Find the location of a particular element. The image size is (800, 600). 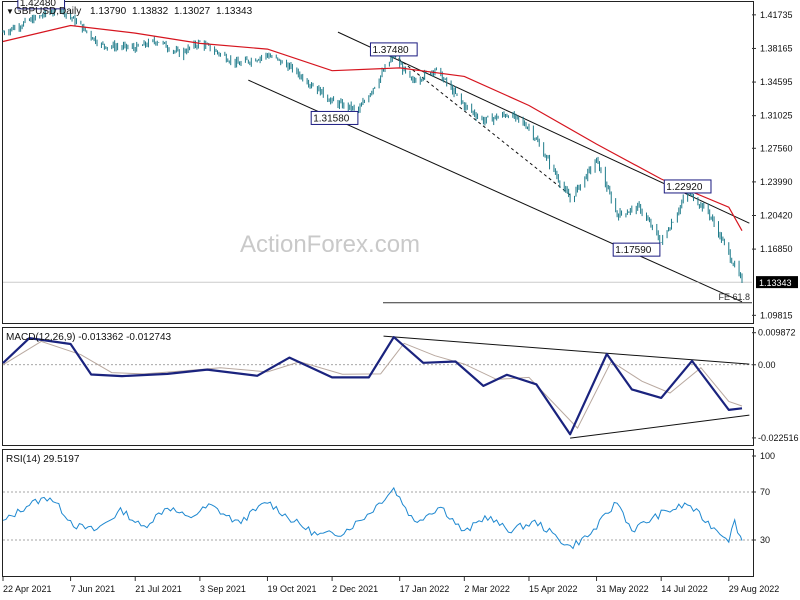

price-tick-label: 1.34595 is located at coordinates (776, 82).